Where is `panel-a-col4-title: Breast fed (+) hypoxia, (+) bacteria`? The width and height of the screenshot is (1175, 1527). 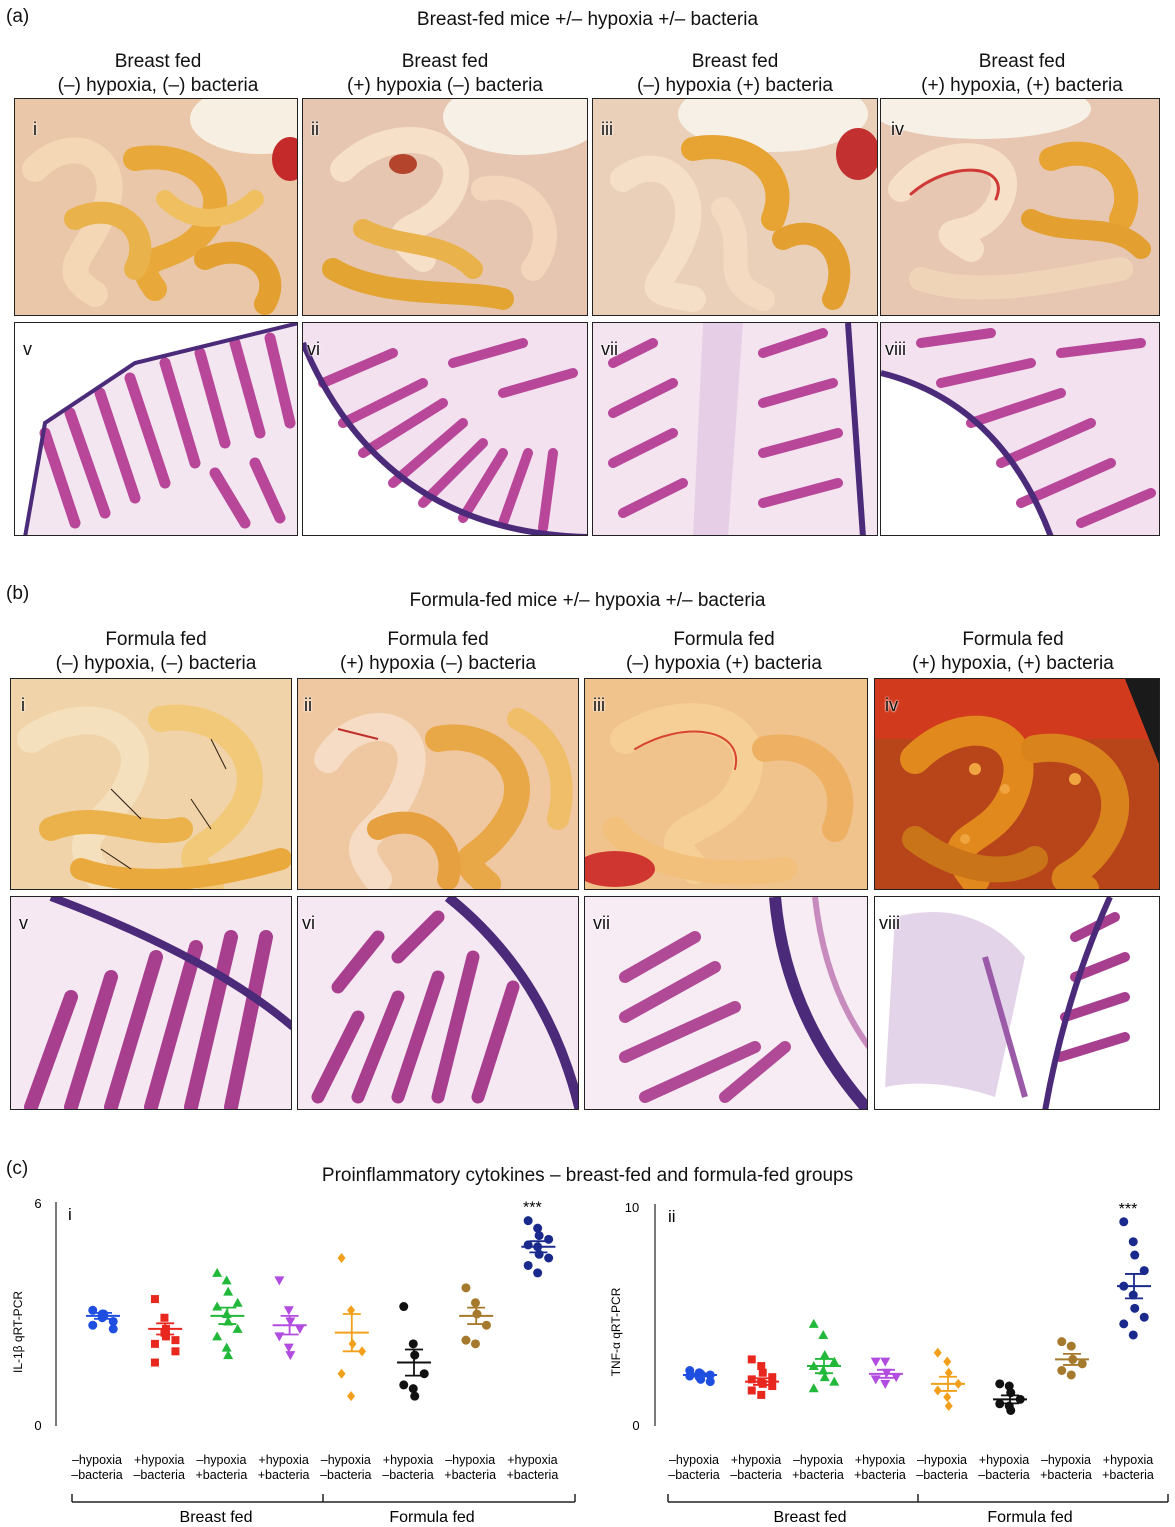
panel-a-col4-title: Breast fed (+) hypoxia, (+) bacteria is located at coordinates (1022, 74).